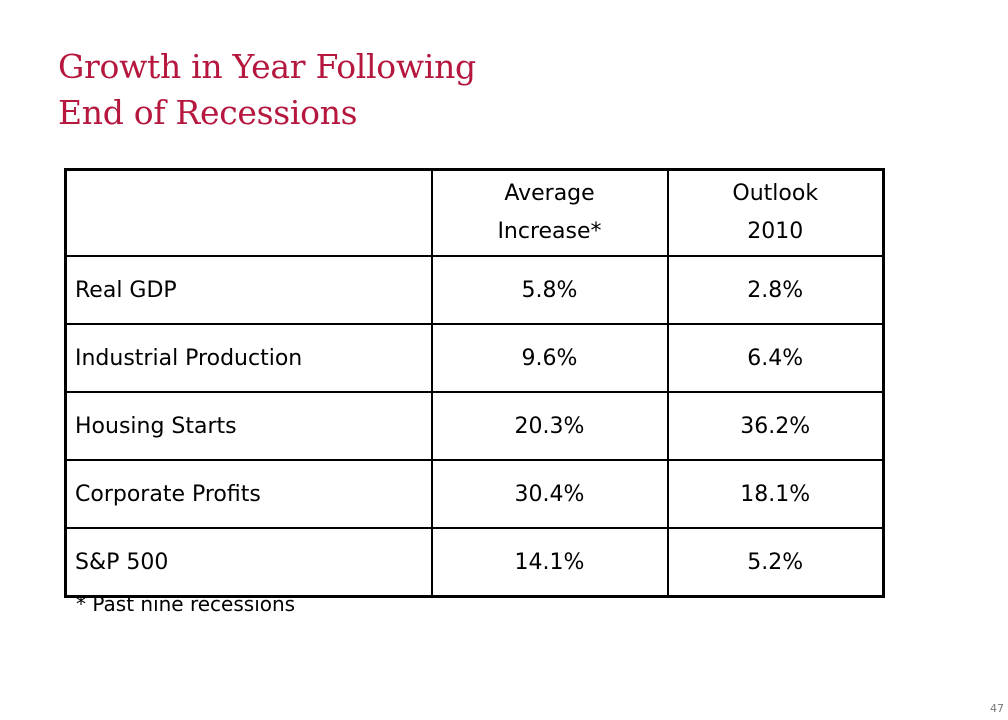 The height and width of the screenshot is (720, 1008). What do you see at coordinates (775, 562) in the screenshot?
I see `outlook-value: 5.2%` at bounding box center [775, 562].